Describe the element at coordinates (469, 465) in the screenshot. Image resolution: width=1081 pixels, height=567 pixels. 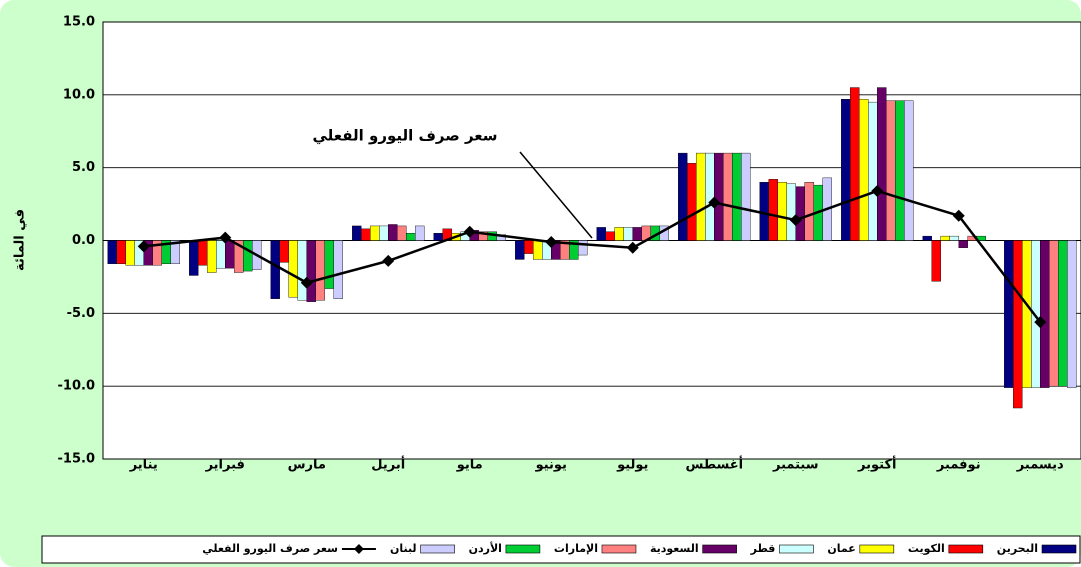
I see `x-tick-label: مايو` at that location.